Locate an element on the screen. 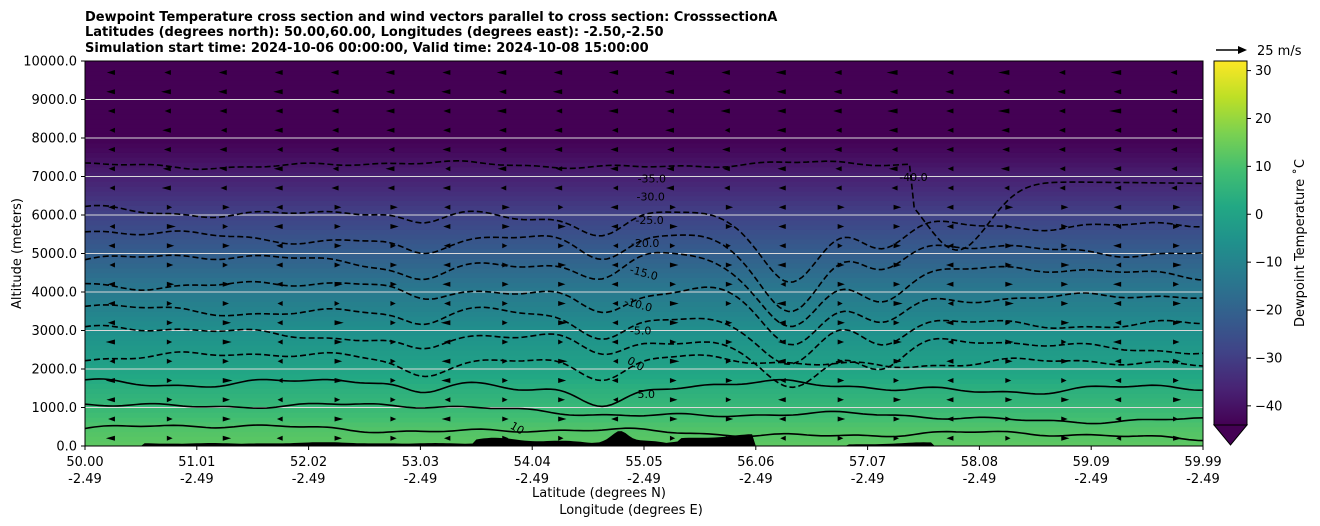 The width and height of the screenshot is (1320, 526). colorbar-label: Dewpoint Temperature ˚C is located at coordinates (1300, 243).